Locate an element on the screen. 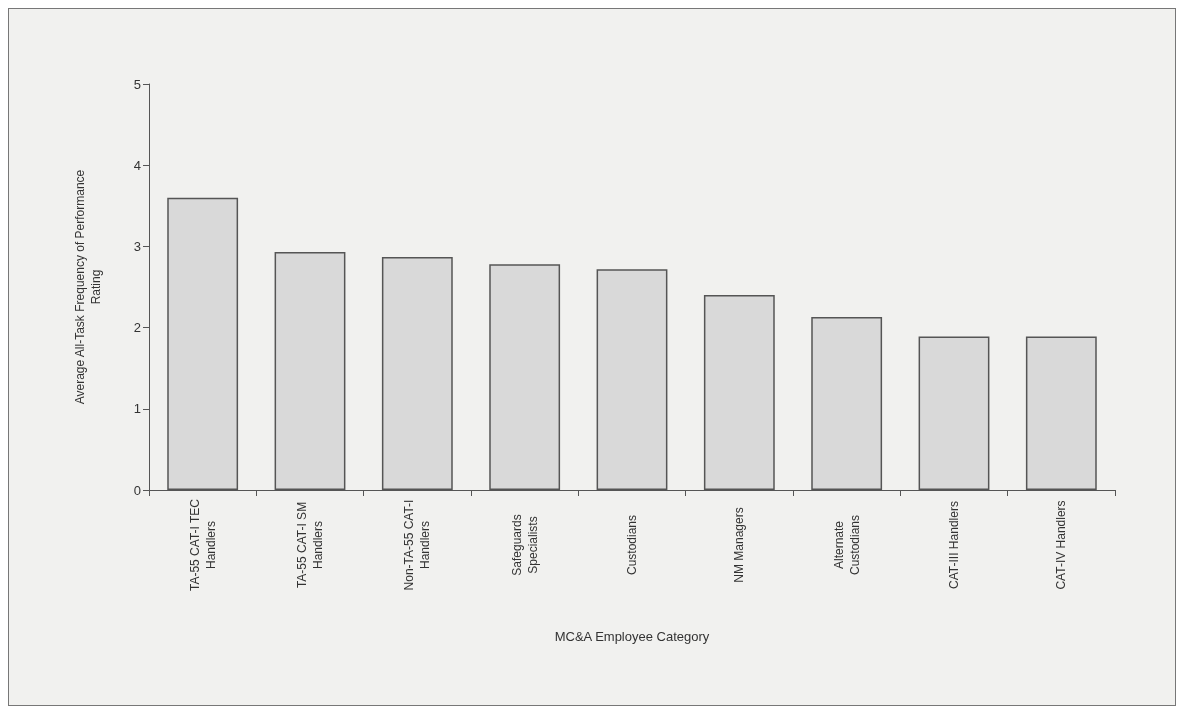  y-tick-label: 2 is located at coordinates (137, 328).